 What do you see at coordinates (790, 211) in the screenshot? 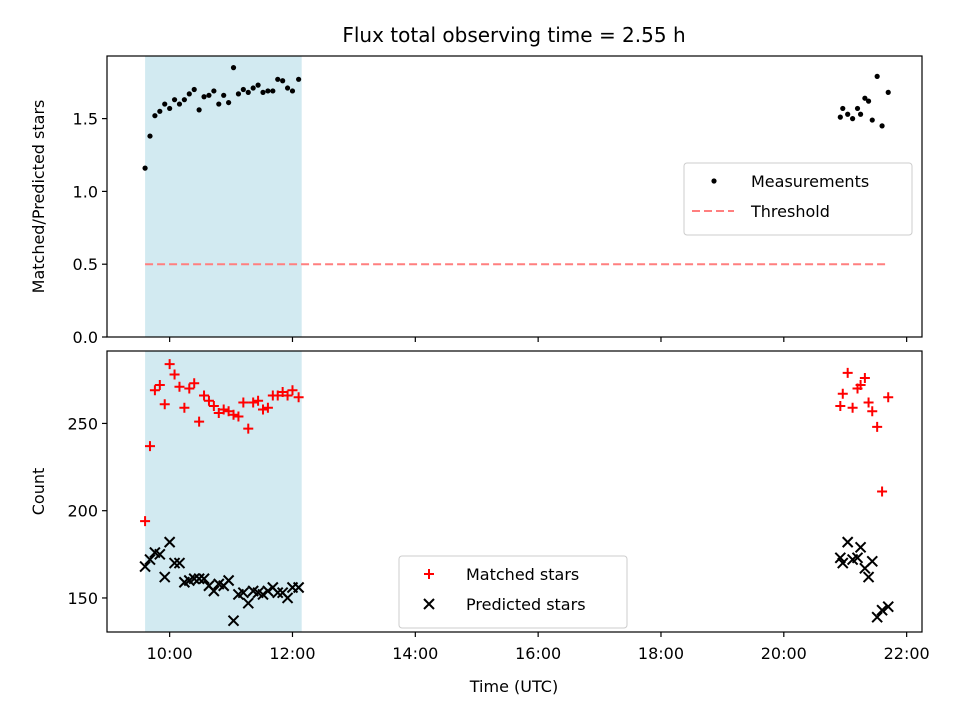
I see `legend-label: Threshold` at bounding box center [790, 211].